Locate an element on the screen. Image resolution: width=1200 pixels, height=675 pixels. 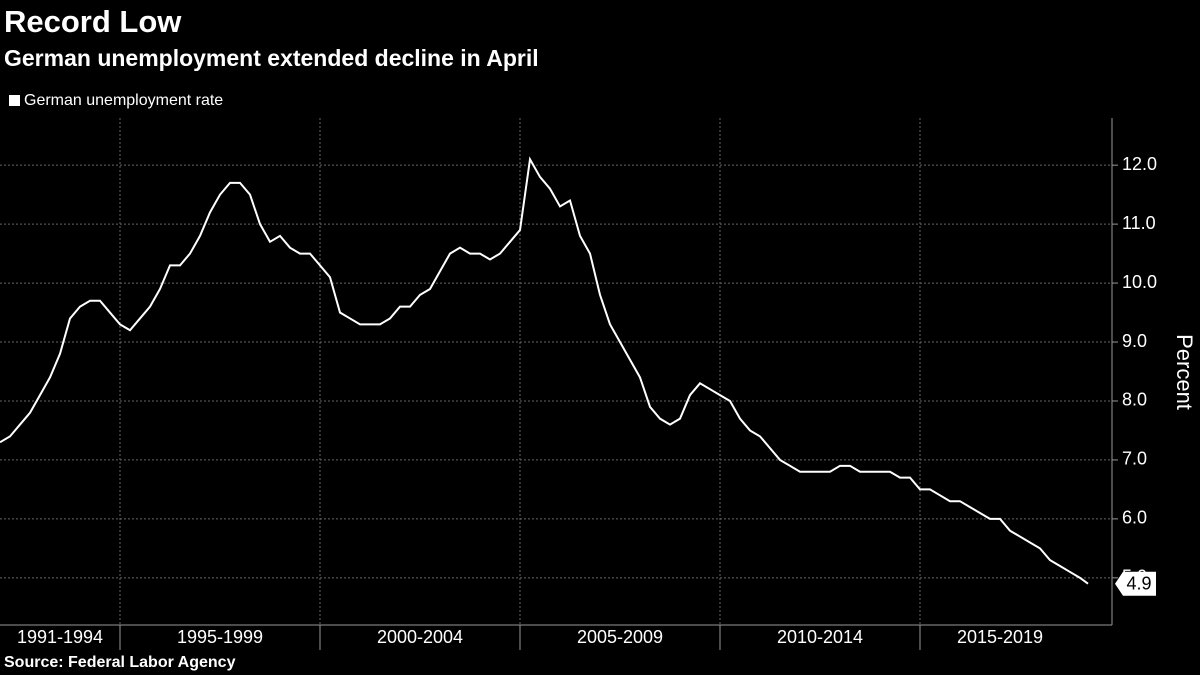
y-axis-label: Percent is located at coordinates (1184, 372).